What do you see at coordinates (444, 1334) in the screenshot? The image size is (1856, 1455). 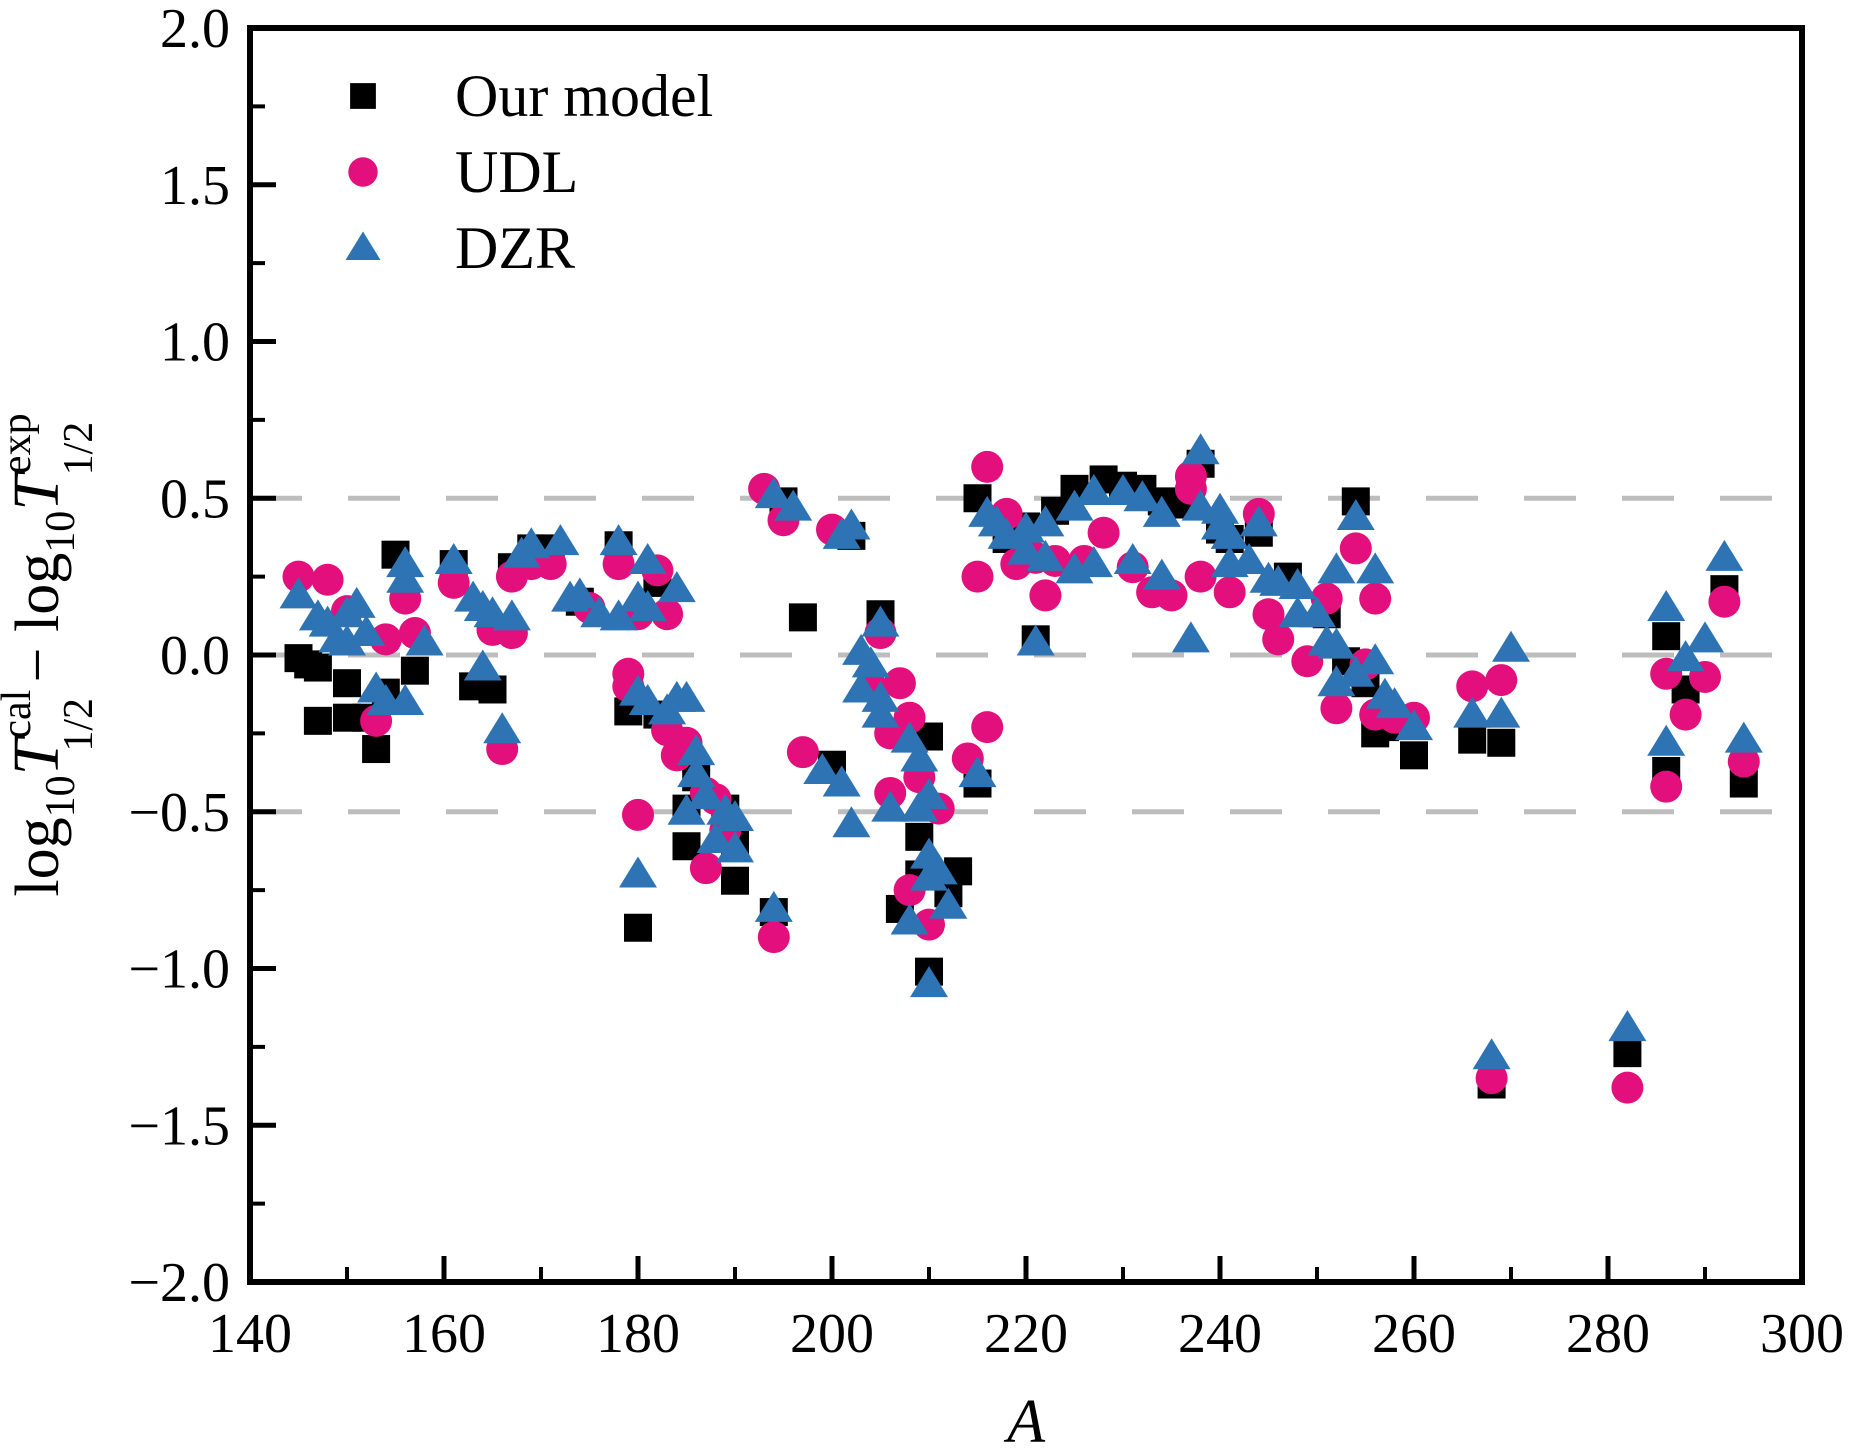 I see `x-tick-label-160: 160` at bounding box center [444, 1334].